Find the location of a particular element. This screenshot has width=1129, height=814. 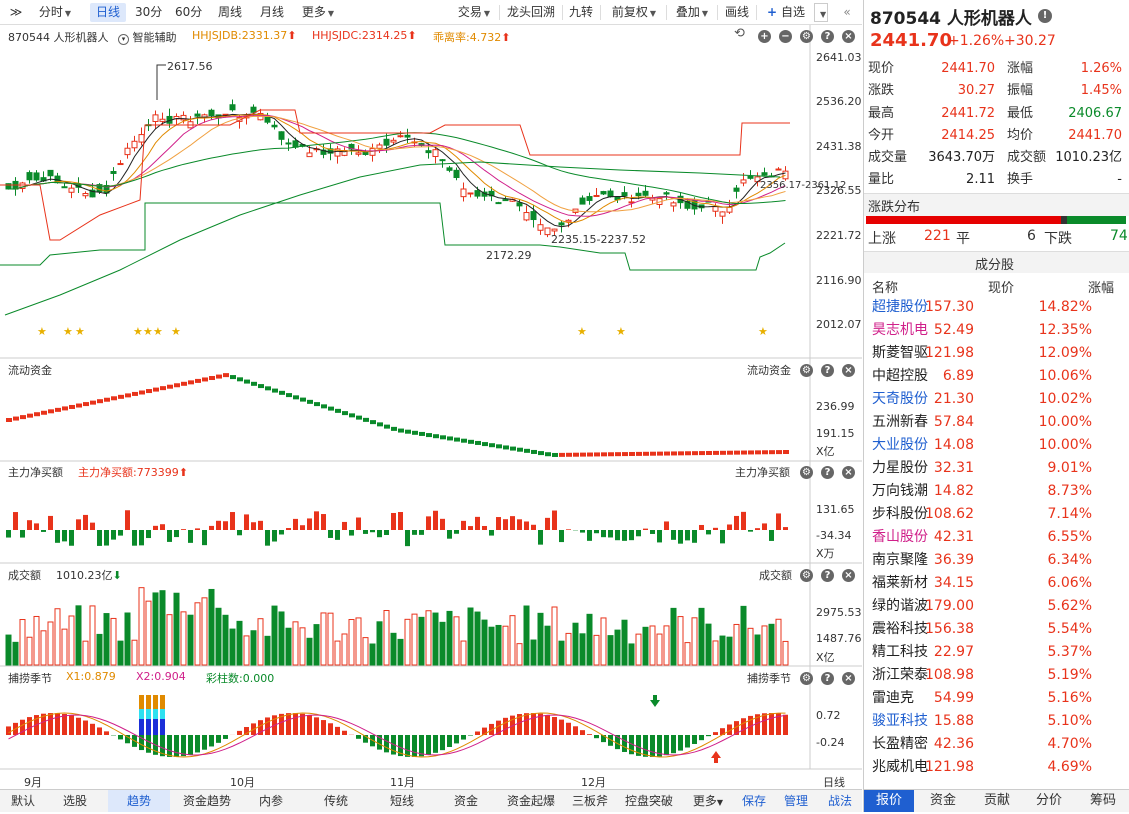

draw-line-button: 画线 is located at coordinates (737, 12).